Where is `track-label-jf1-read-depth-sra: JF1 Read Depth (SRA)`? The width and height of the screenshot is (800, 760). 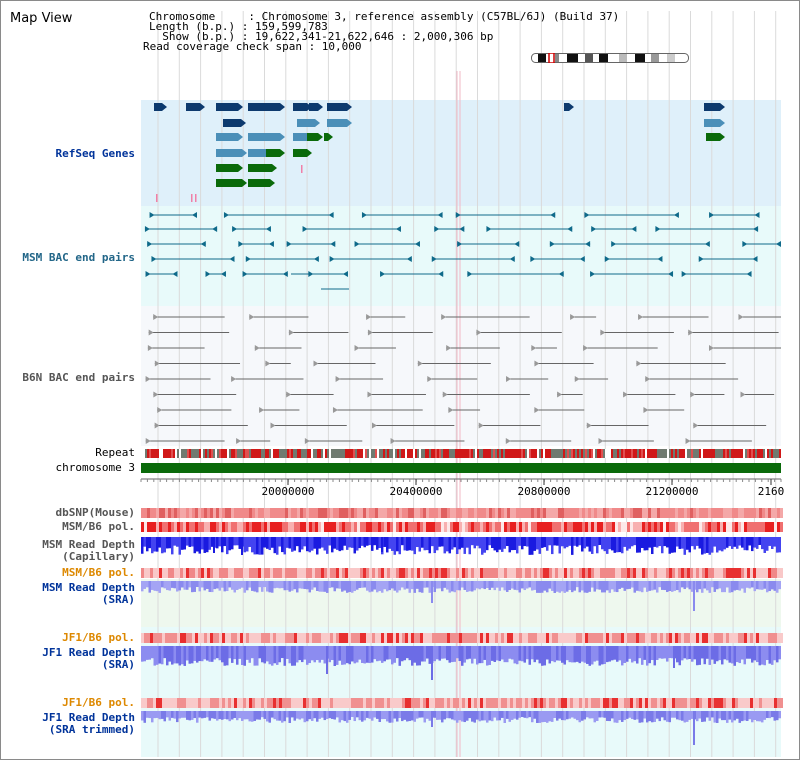
track-label-jf1-read-depth-sra: JF1 Read Depth (SRA) is located at coordinates (88, 659).